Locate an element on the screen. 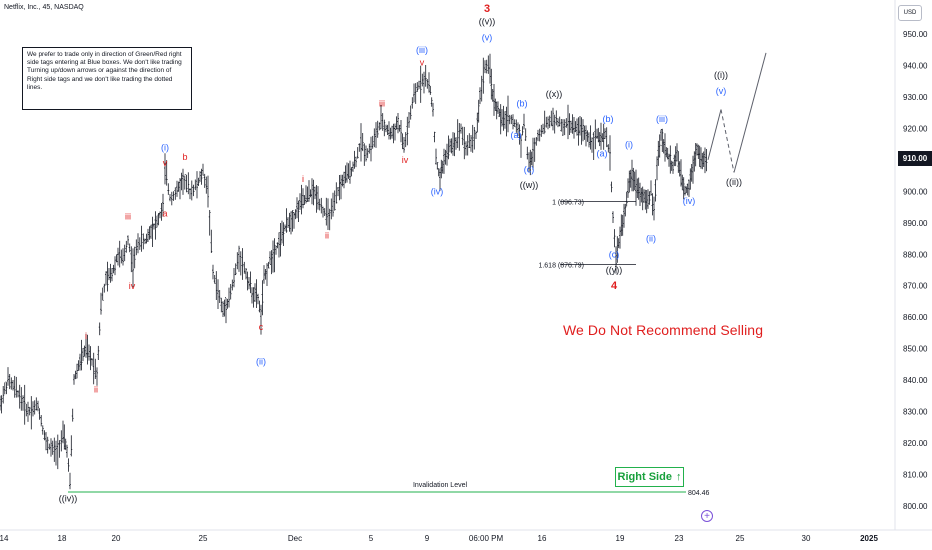  invalidation-label: Invalidation Level is located at coordinates (440, 485).